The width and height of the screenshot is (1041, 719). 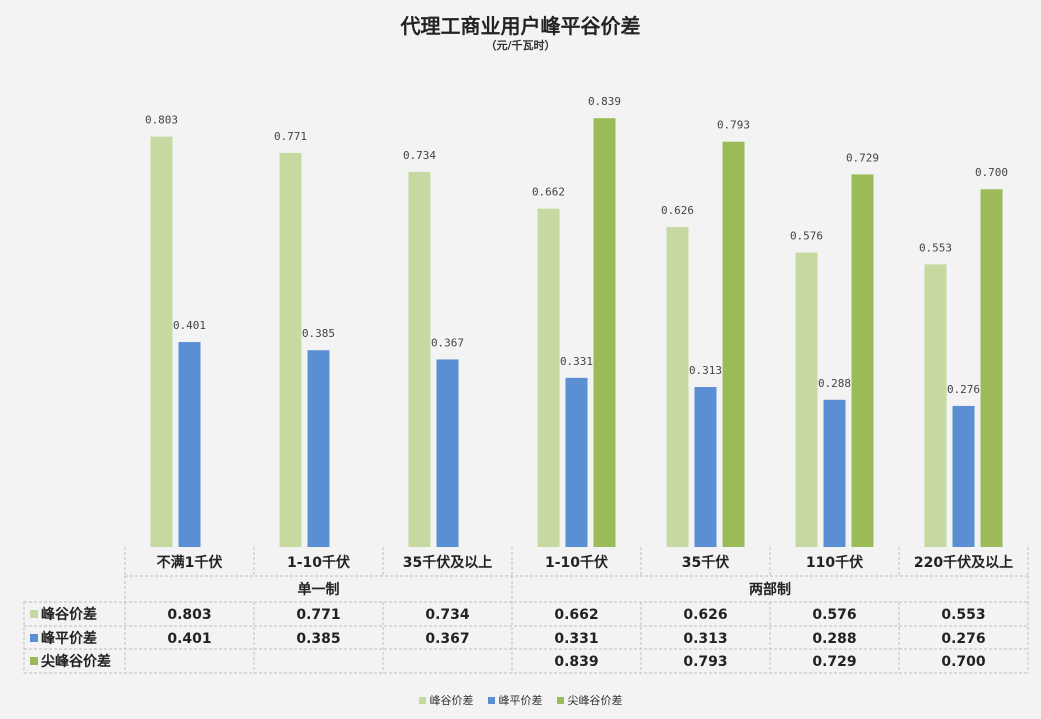 I want to click on data-label: 0.793, so click(x=733, y=125).